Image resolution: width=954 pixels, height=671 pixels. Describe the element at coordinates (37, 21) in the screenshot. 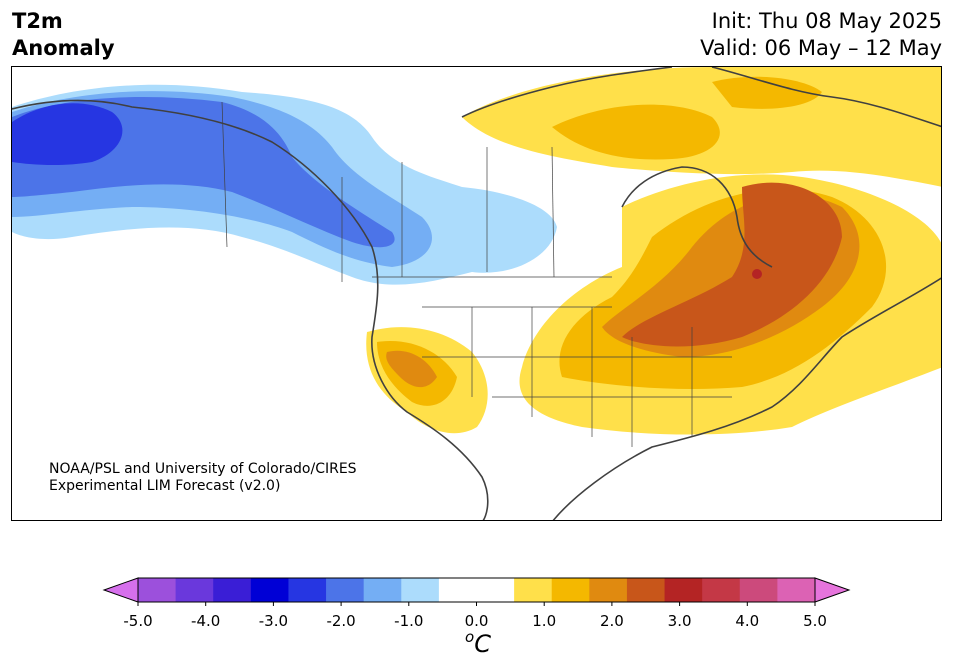

I see `title-line-1: T2m` at that location.